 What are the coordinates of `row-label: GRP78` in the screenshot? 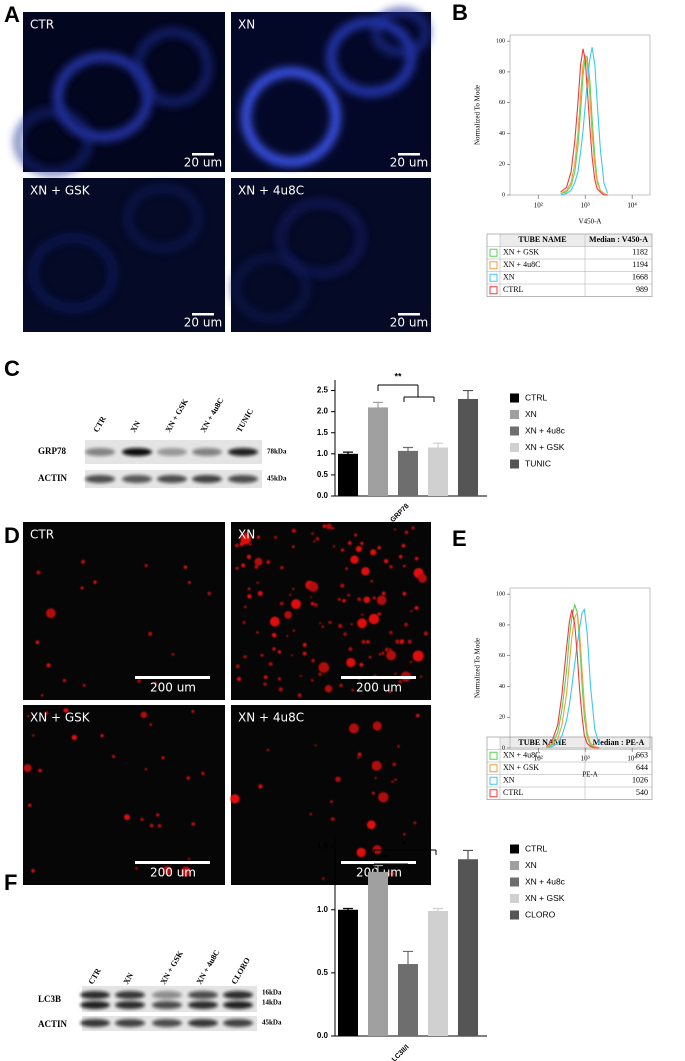 It's located at (52, 451).